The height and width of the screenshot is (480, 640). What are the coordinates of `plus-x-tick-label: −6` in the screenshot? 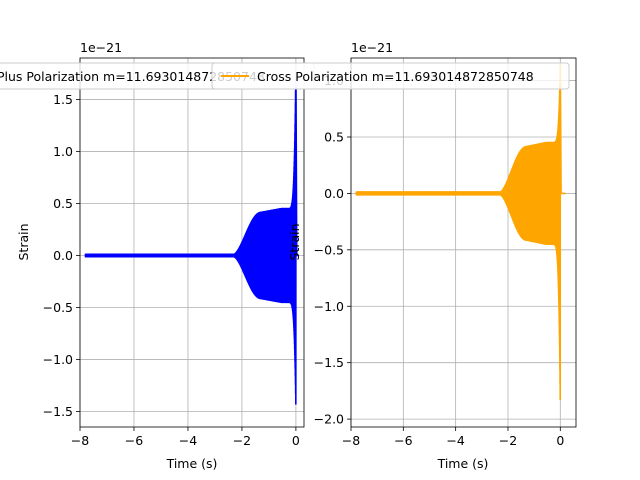 It's located at (134, 440).